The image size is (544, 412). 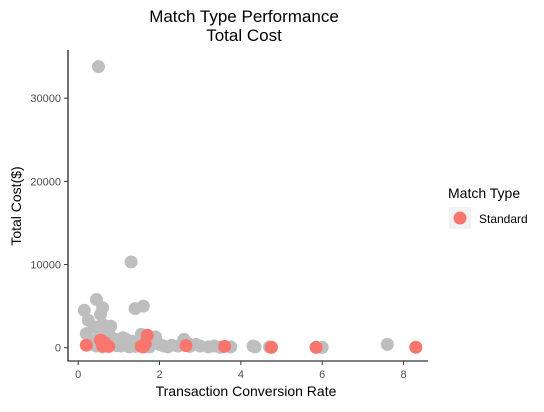 I want to click on x-tick-label: 0, so click(x=78, y=375).